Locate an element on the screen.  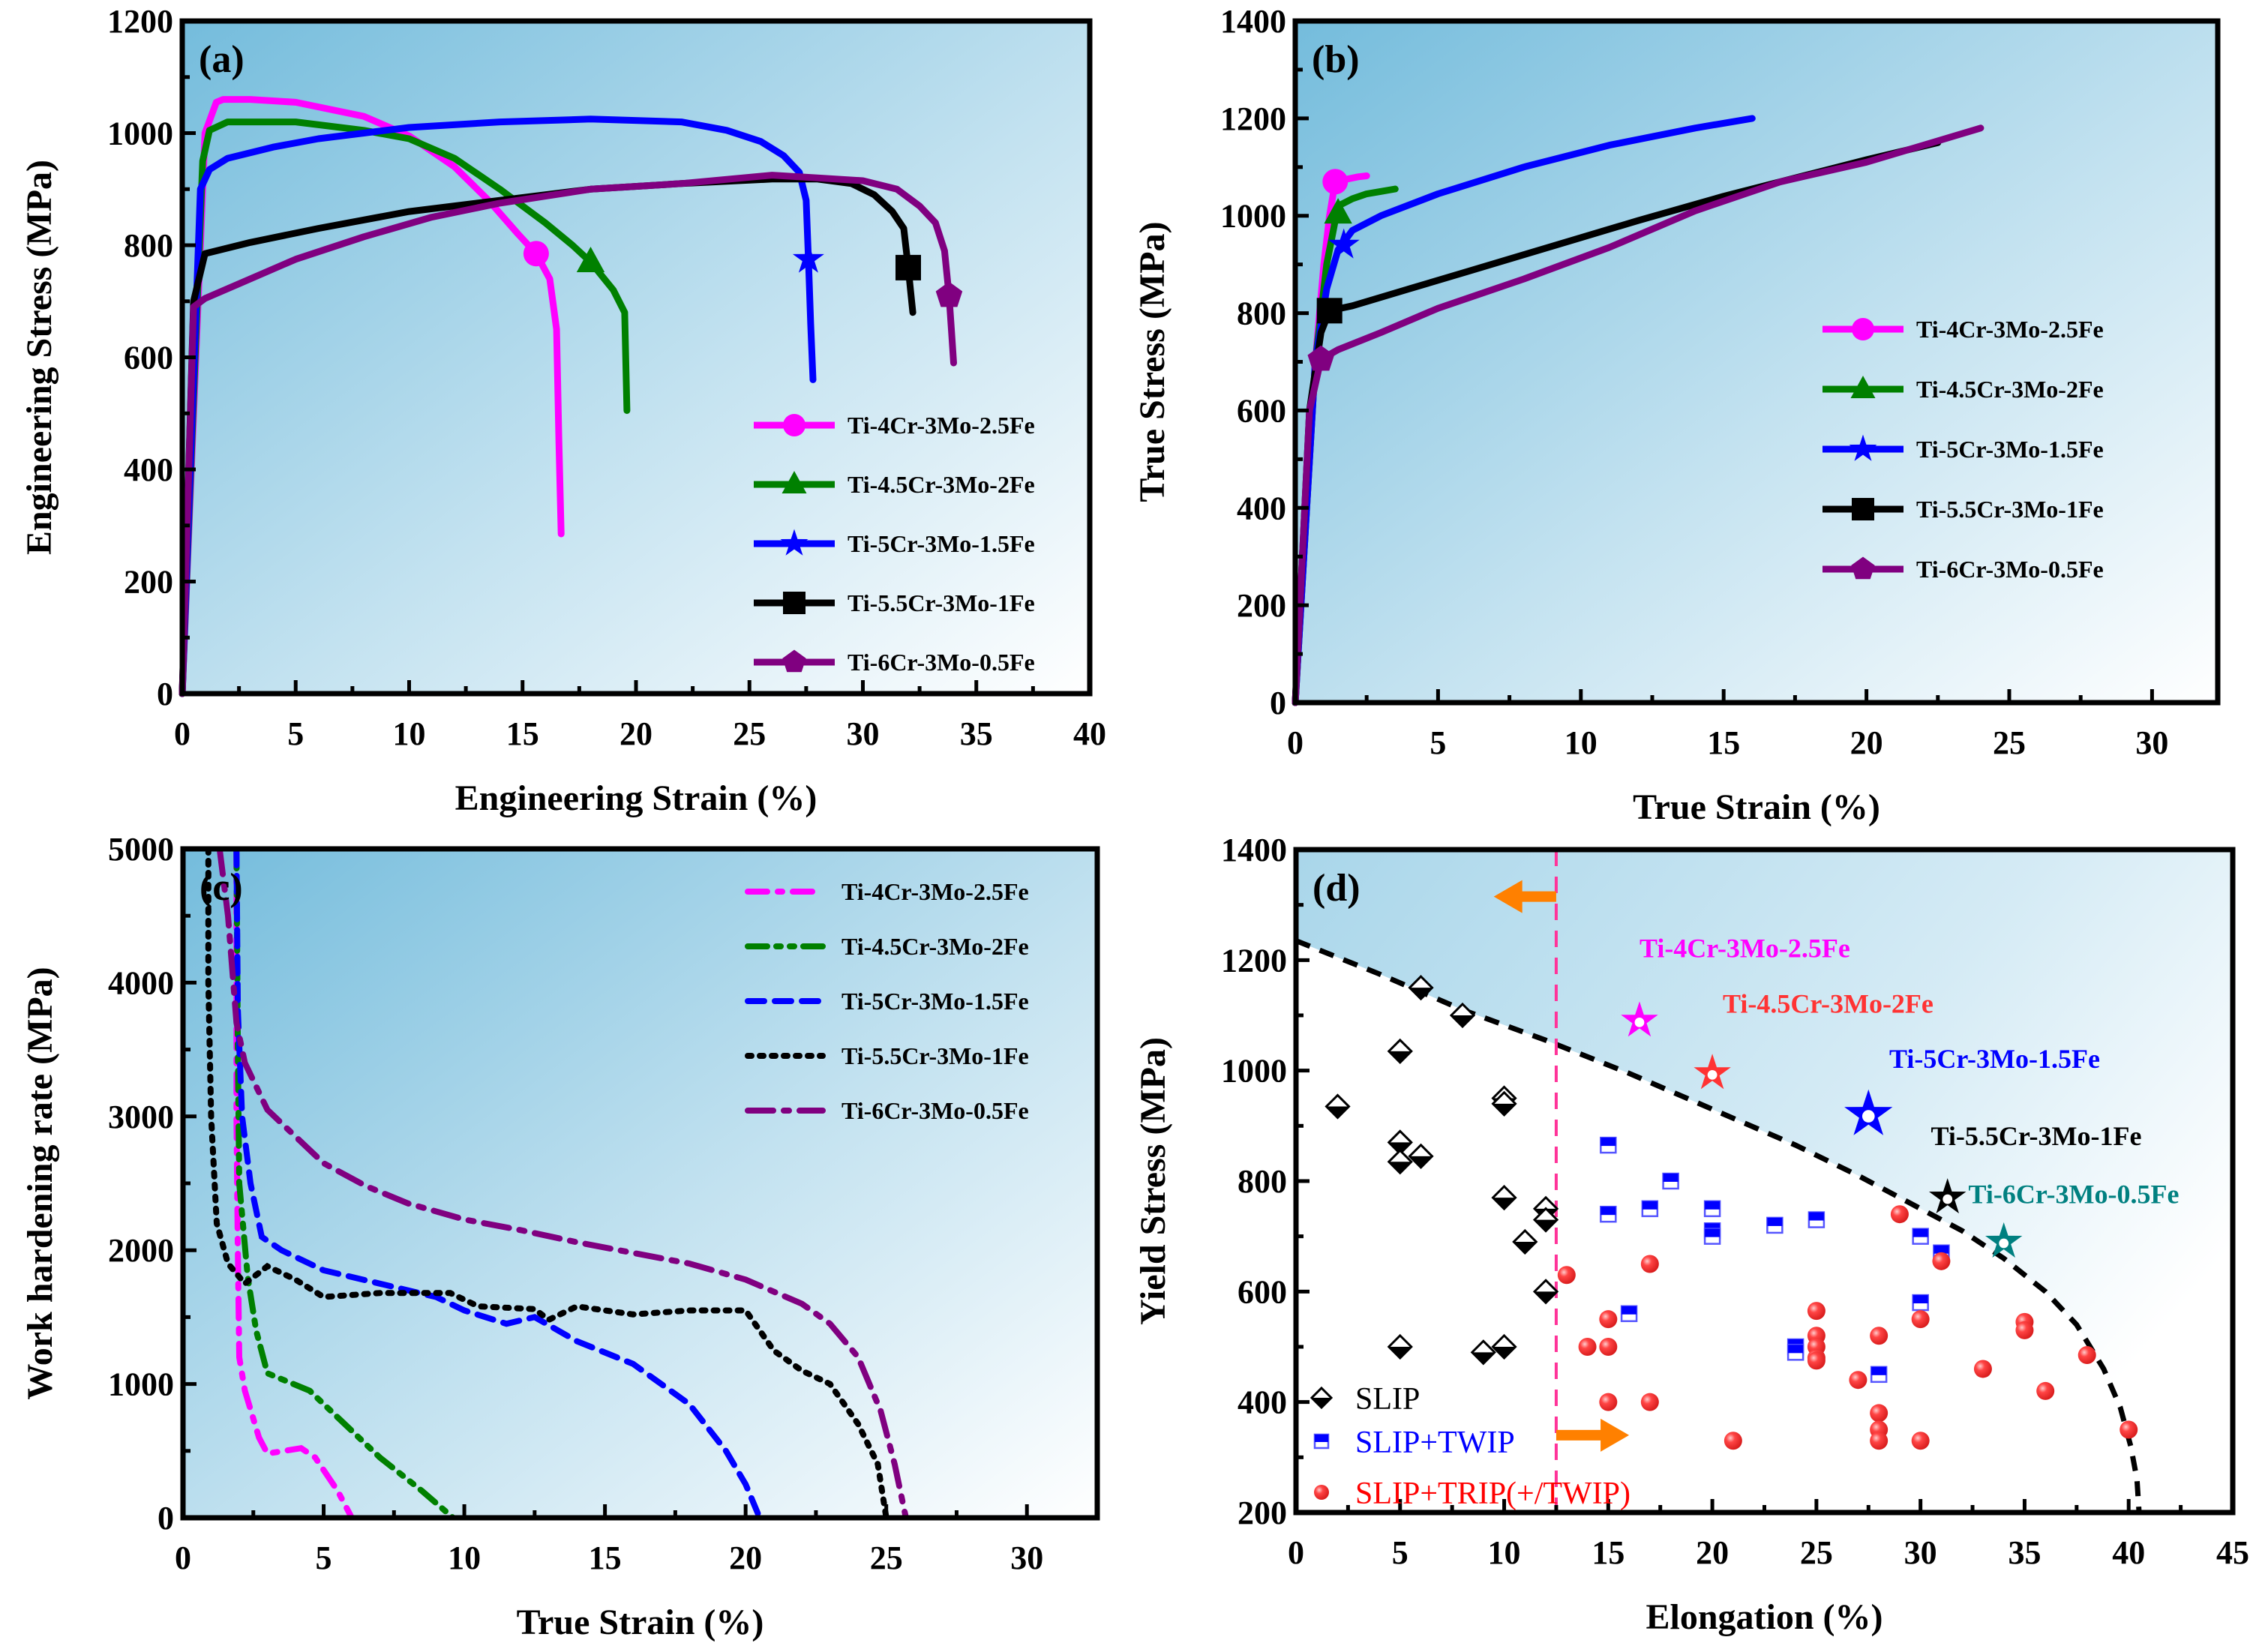
y-tick-label: 800 is located at coordinates (148, 245).